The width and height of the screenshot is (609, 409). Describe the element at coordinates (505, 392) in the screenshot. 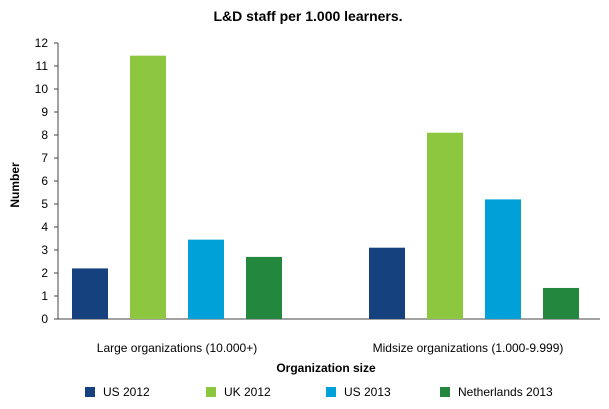

I see `legend-label: Netherlands 2013` at that location.